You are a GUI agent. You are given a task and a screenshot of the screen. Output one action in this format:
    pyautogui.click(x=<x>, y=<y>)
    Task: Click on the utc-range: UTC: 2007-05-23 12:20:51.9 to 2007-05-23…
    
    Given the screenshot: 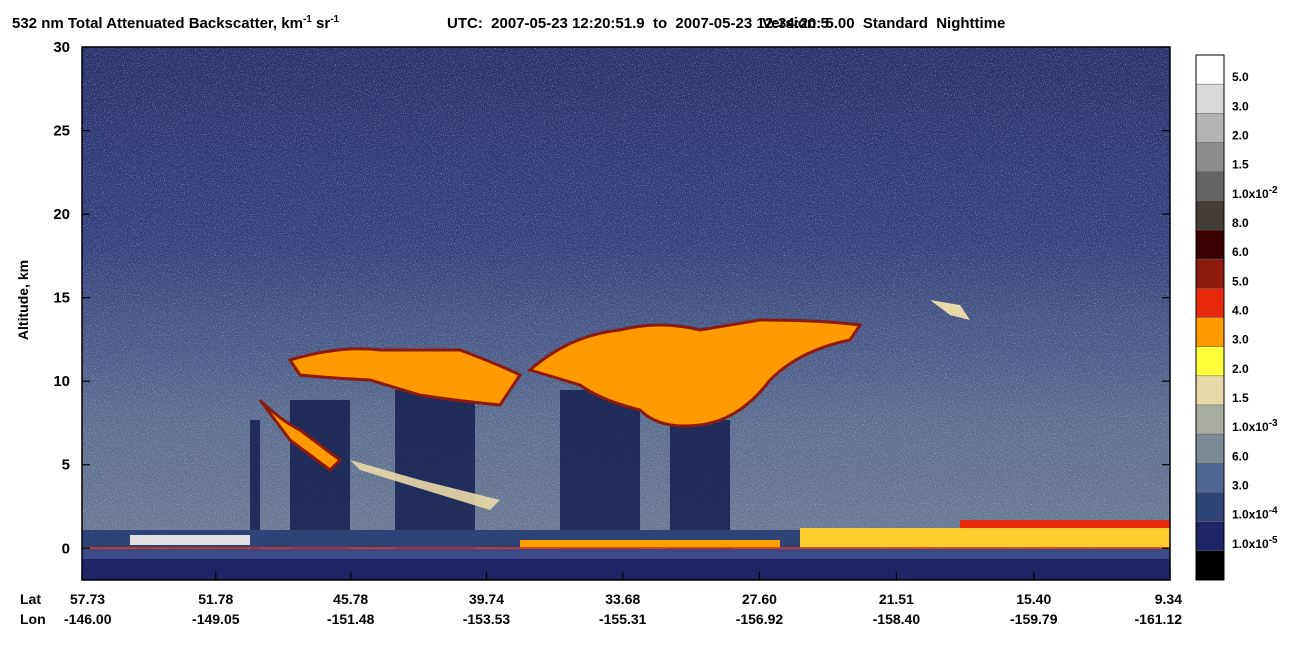 What is the action you would take?
    pyautogui.click(x=638, y=23)
    